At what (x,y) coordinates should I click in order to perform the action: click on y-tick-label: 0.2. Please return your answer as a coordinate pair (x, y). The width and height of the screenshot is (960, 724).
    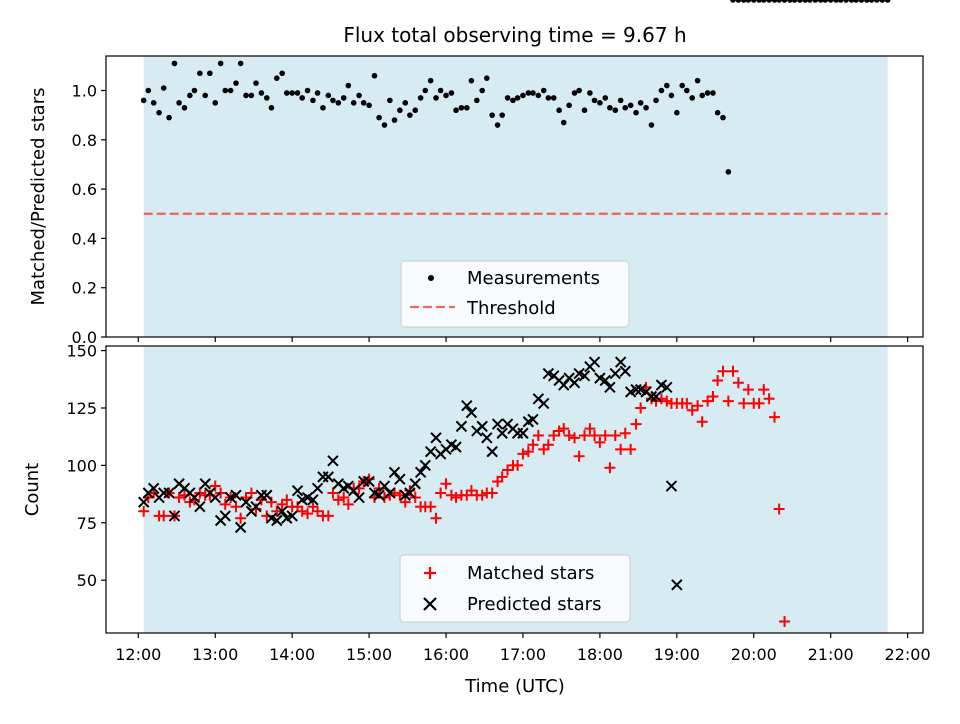
    Looking at the image, I should click on (84, 288).